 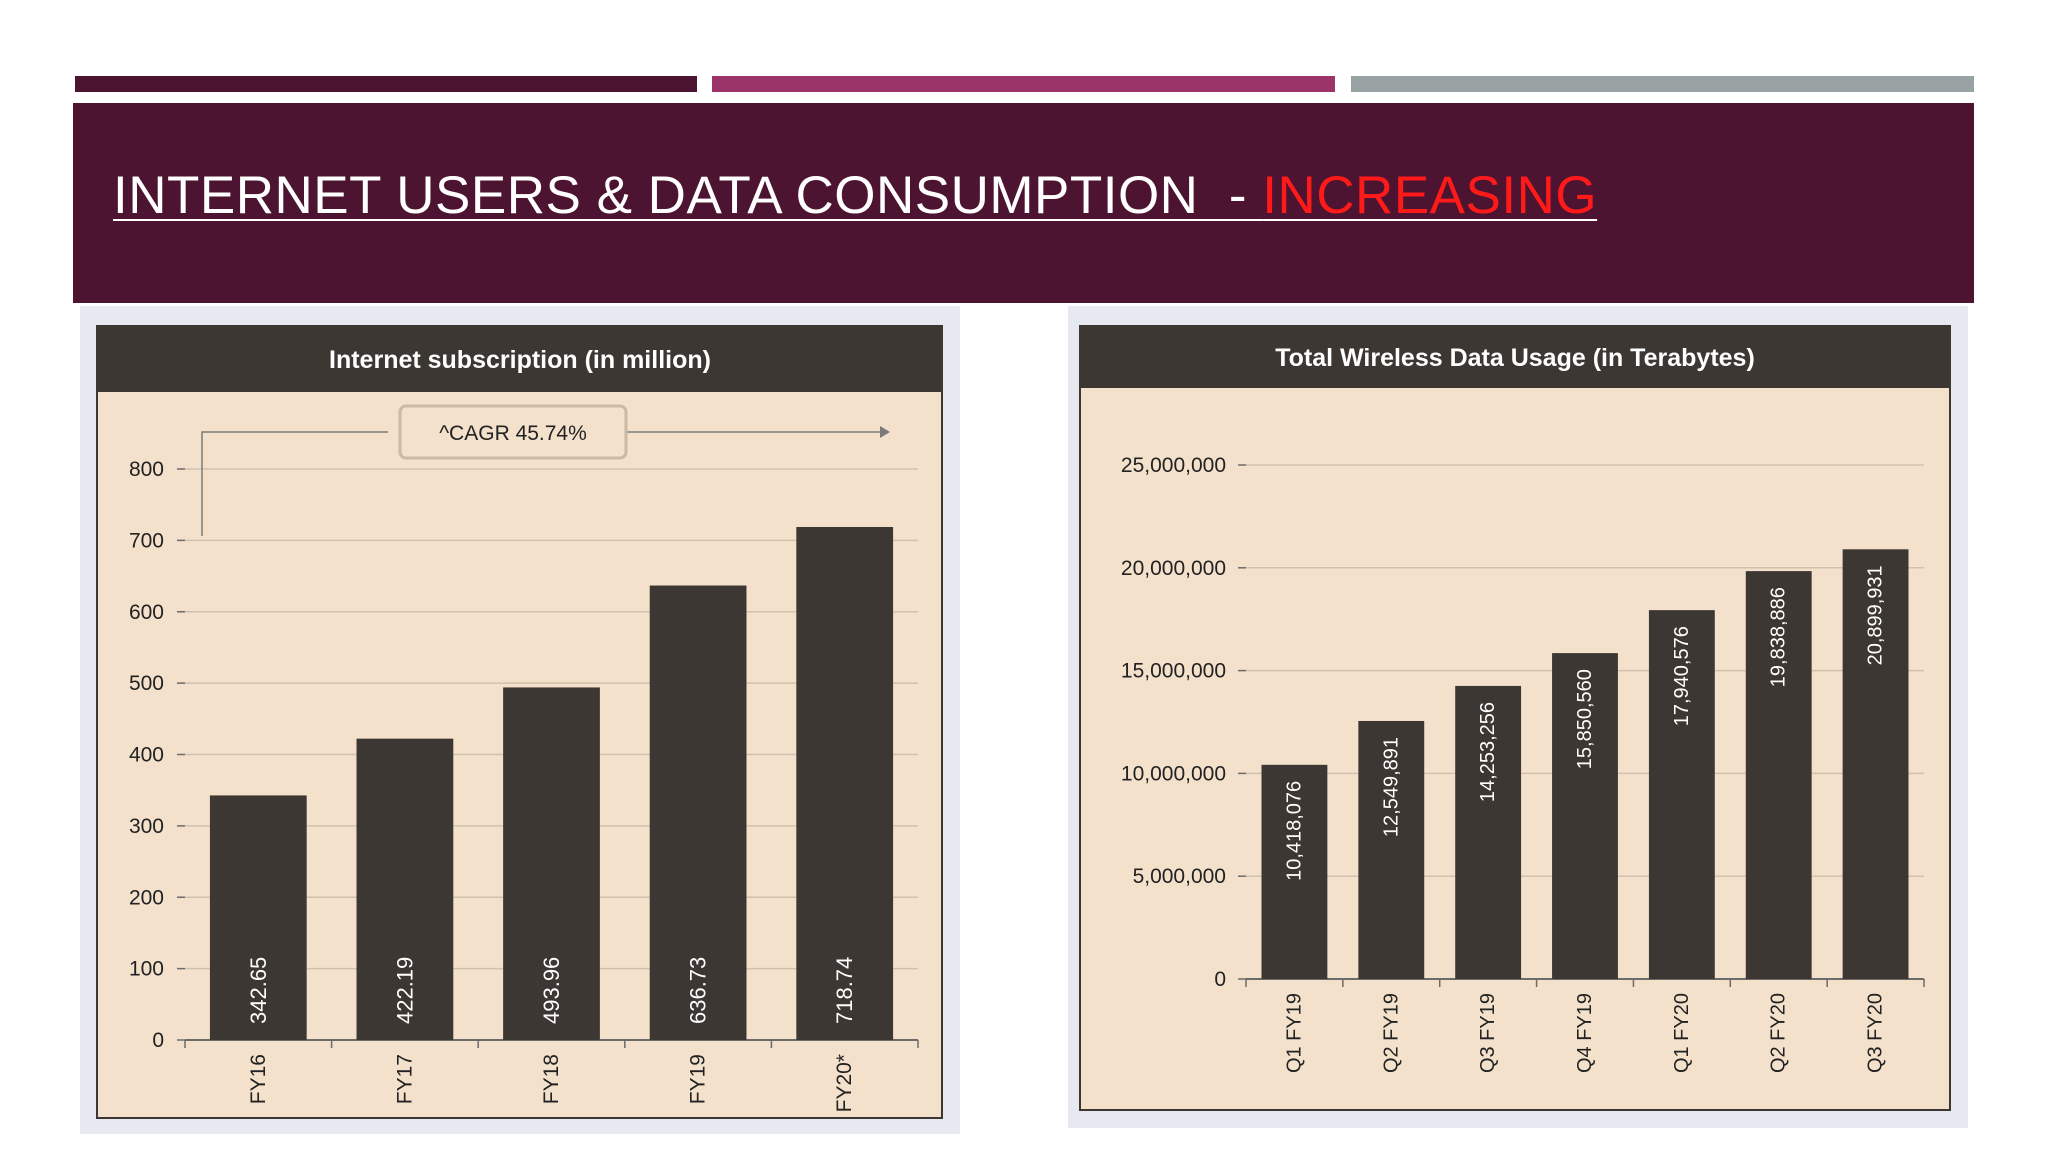 What do you see at coordinates (1023, 84) in the screenshot?
I see `accent-bar-magenta` at bounding box center [1023, 84].